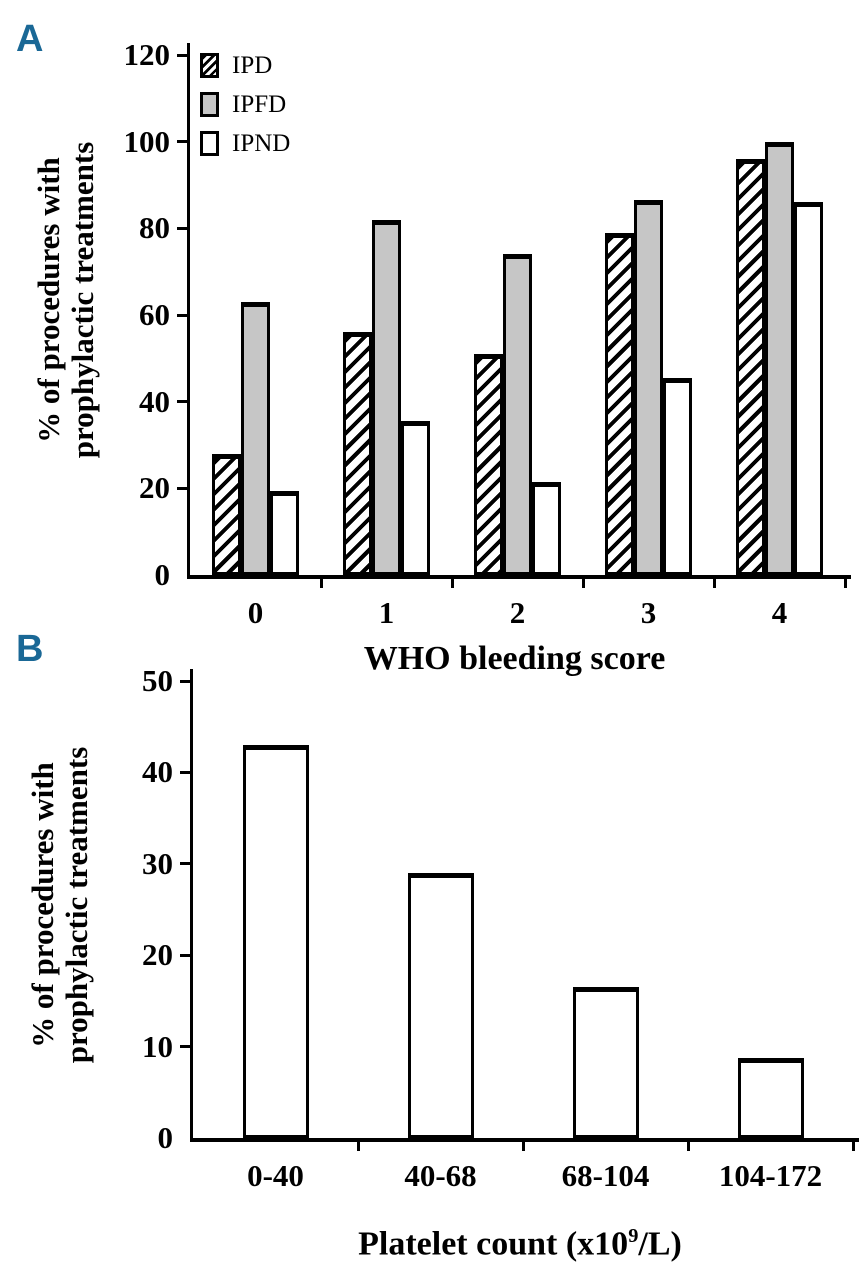 This screenshot has width=865, height=1280. I want to click on legend-item-IPFD: IPFD, so click(245, 104).